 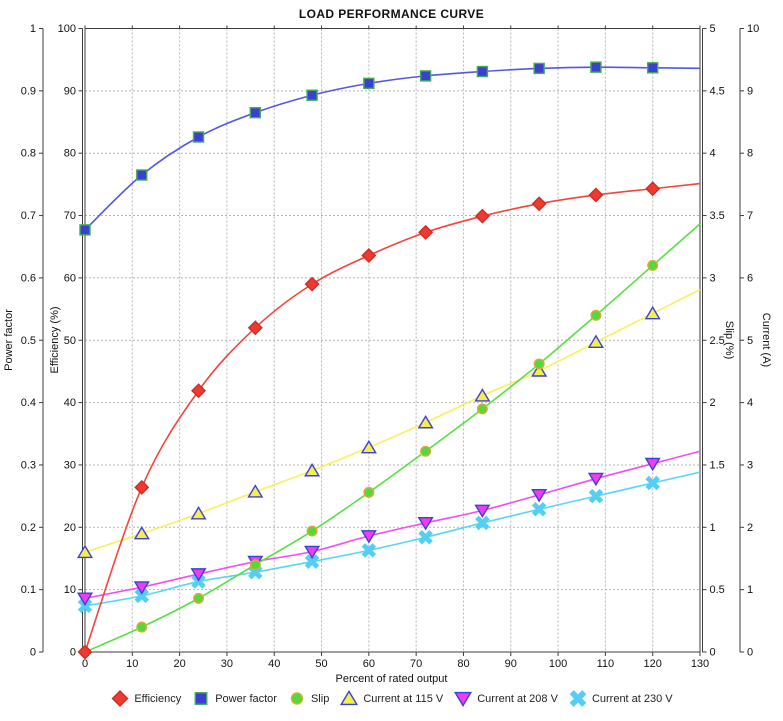 I want to click on x-axis: 0 10 20 30 40 50 60 70 80 90 100 110 120 130, so click(x=395, y=661).